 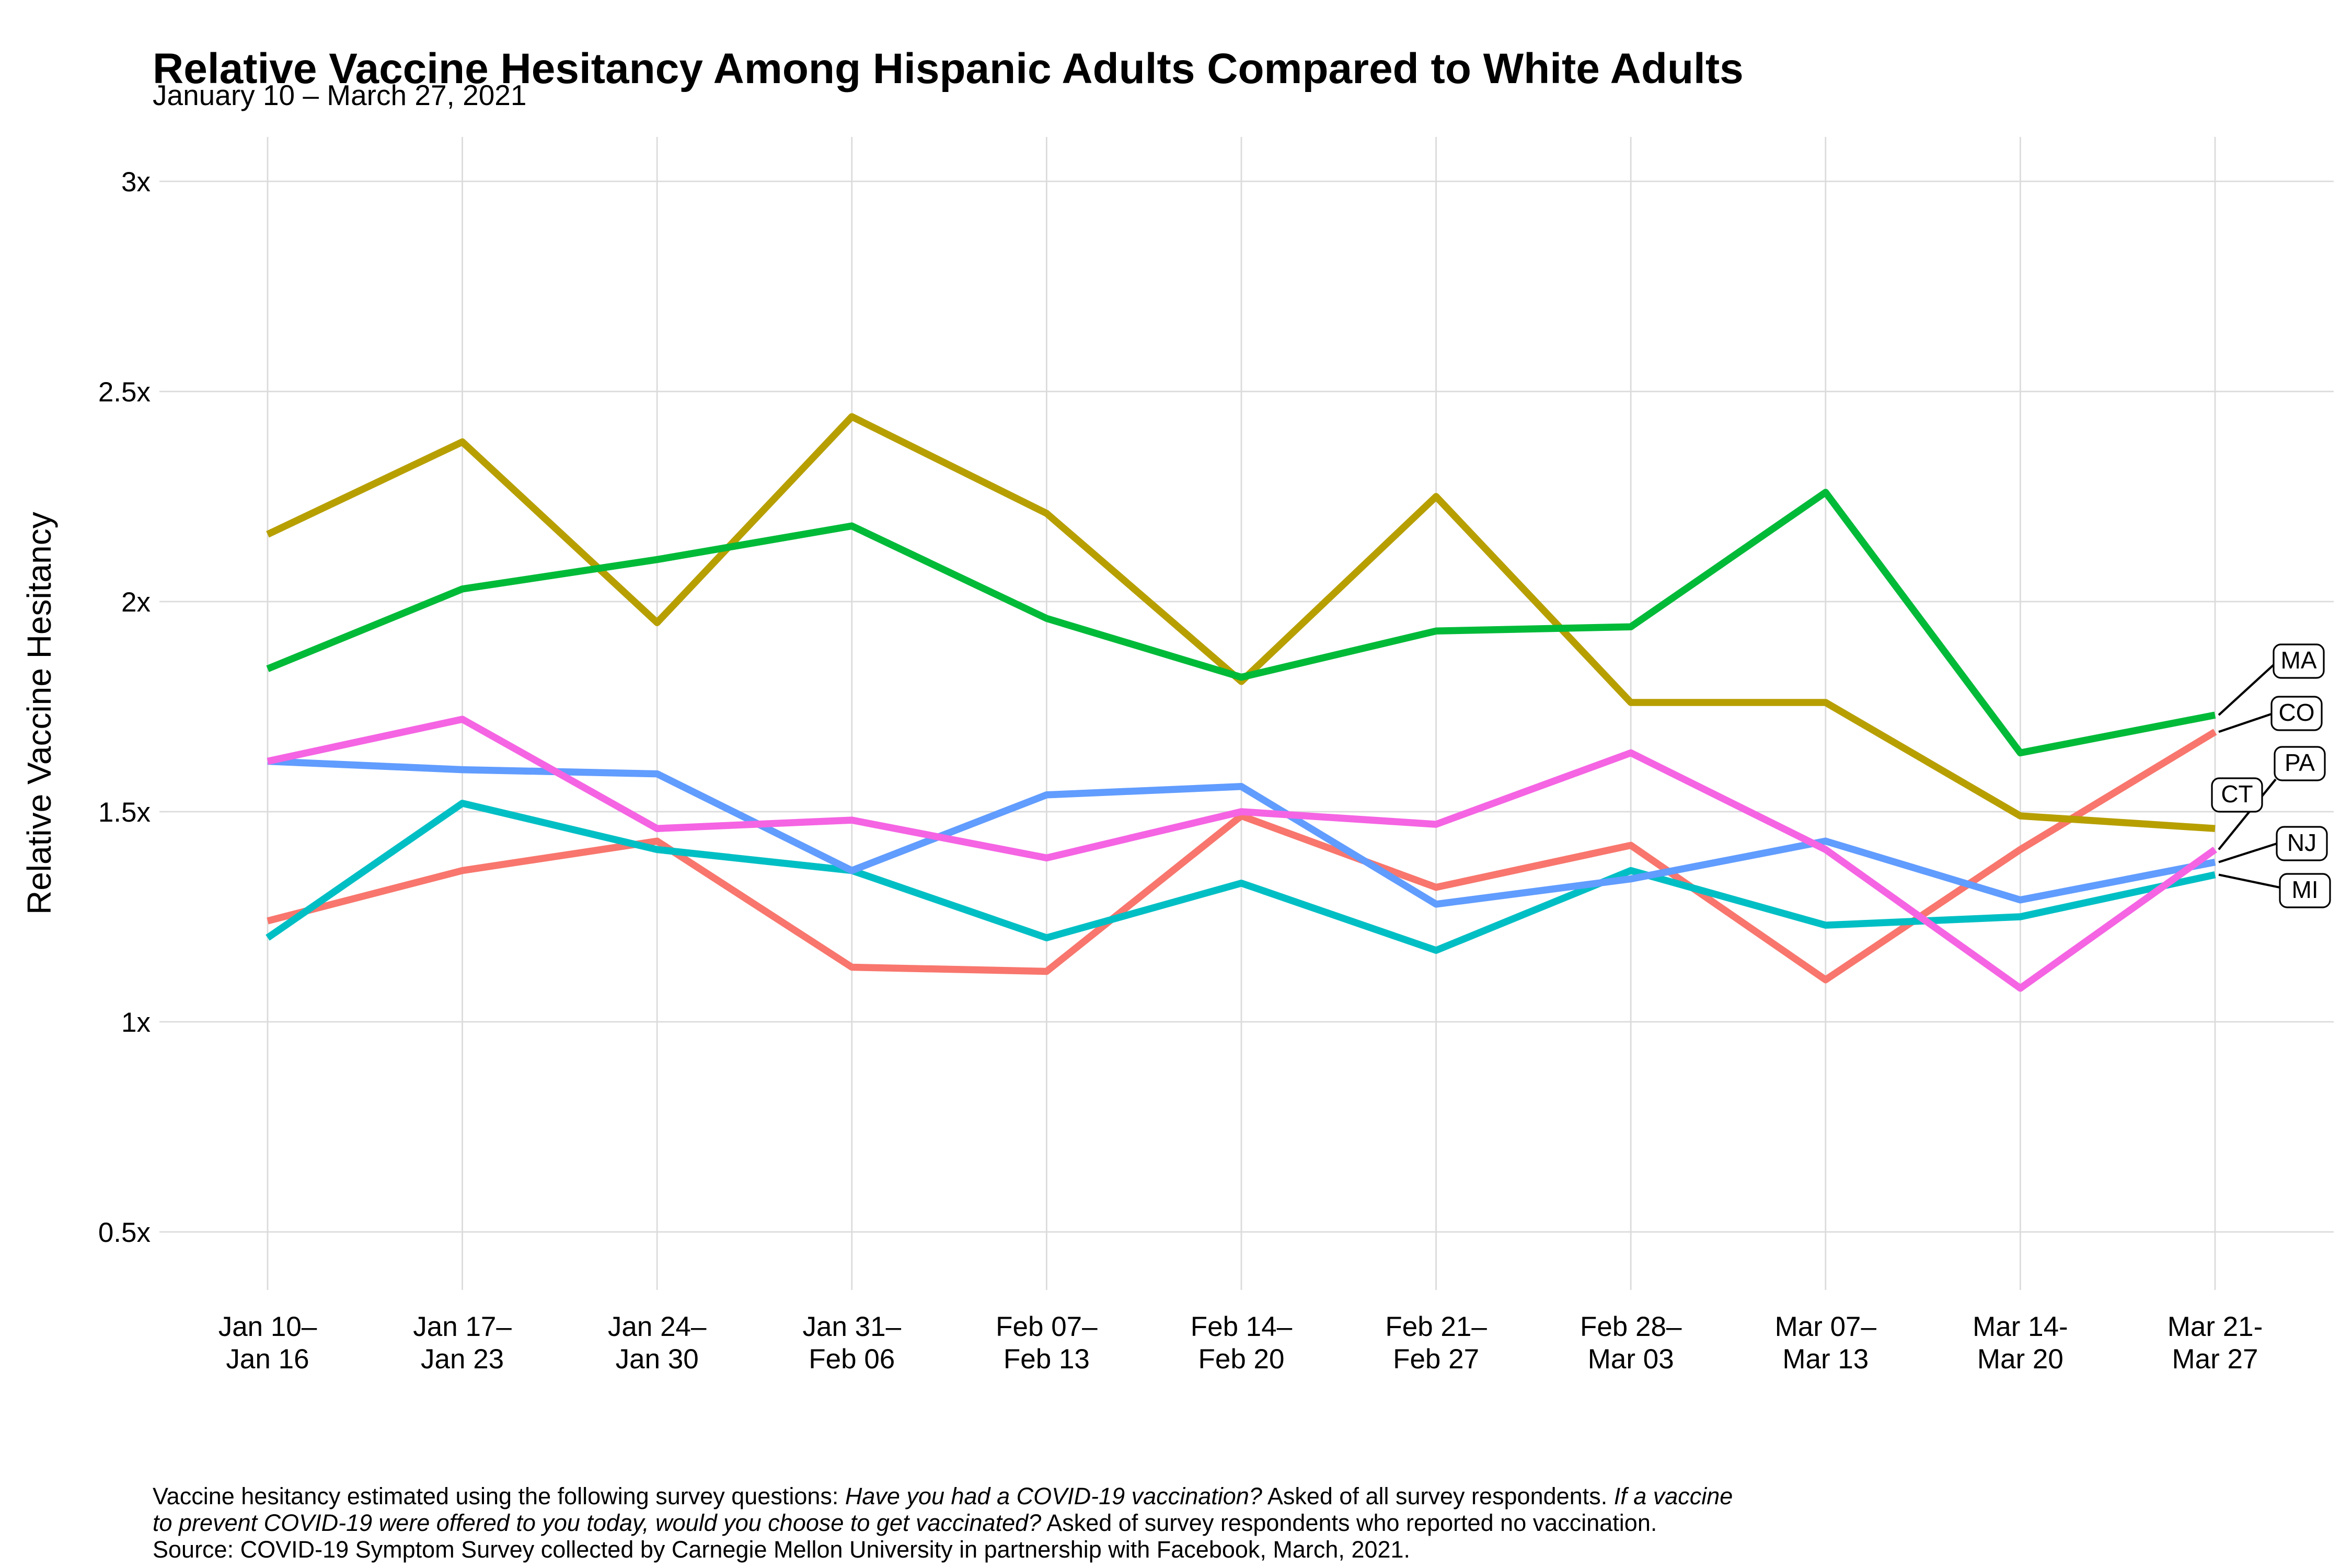 I want to click on end-label-text-CO: CO, so click(x=2297, y=712).